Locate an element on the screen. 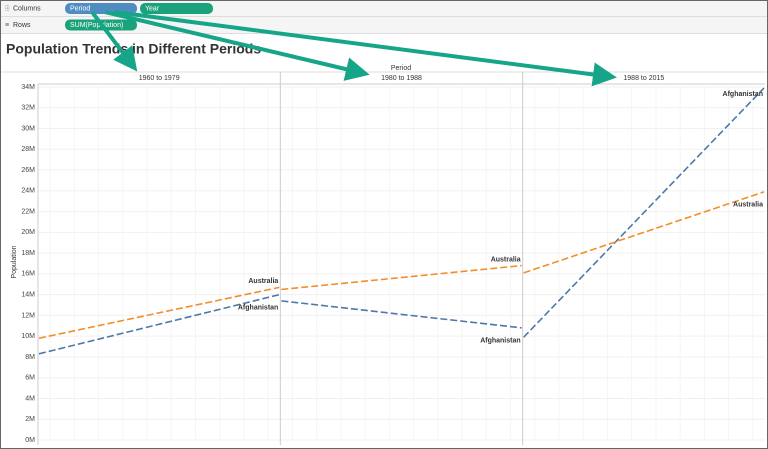  y-tick-label: 26M is located at coordinates (28, 170).